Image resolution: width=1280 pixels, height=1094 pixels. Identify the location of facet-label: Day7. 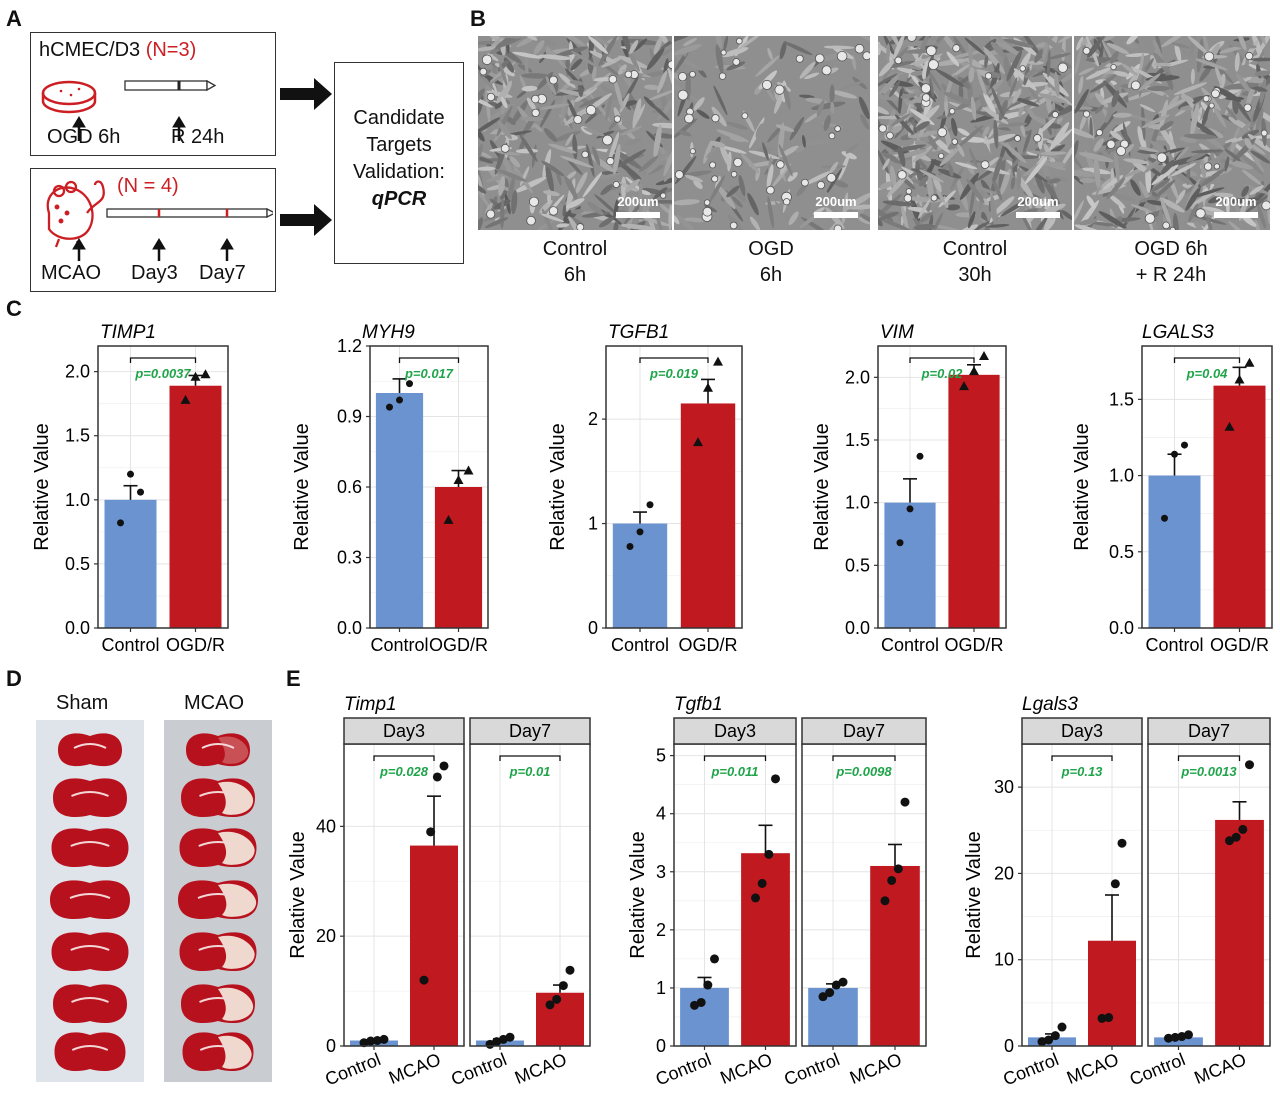
(864, 731).